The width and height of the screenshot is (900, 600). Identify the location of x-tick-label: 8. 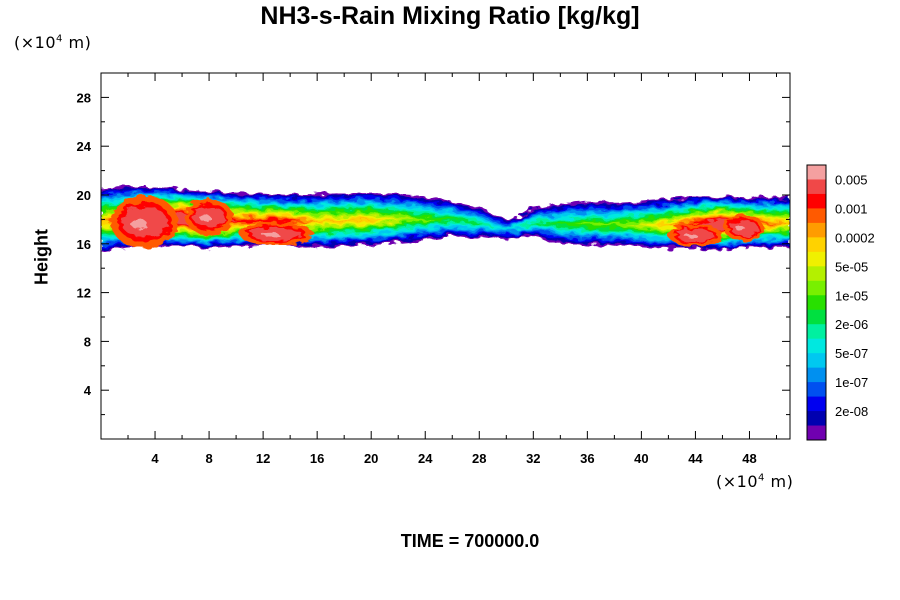
(208, 458).